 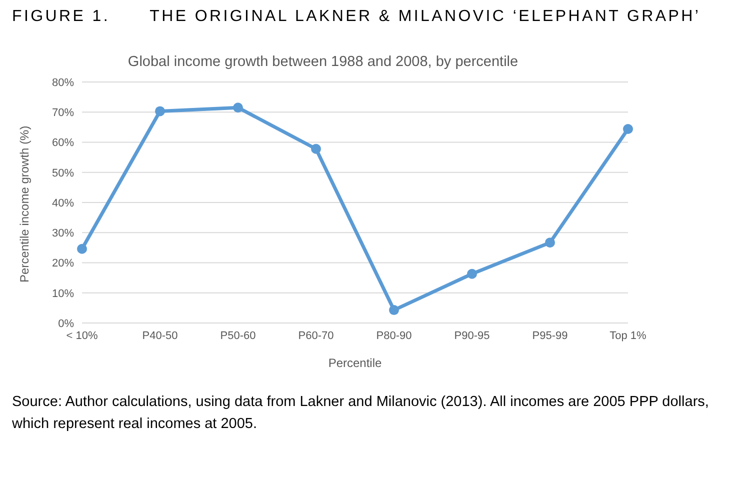 What do you see at coordinates (355, 363) in the screenshot?
I see `x-axis-title: Percentile` at bounding box center [355, 363].